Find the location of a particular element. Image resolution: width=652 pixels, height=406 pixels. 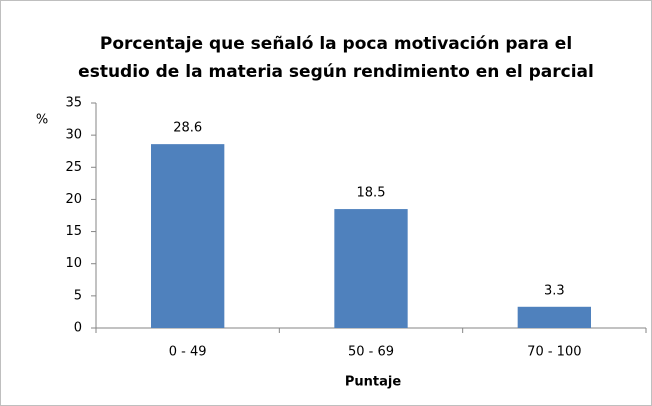

x-axis-title: Puntaje is located at coordinates (373, 382).